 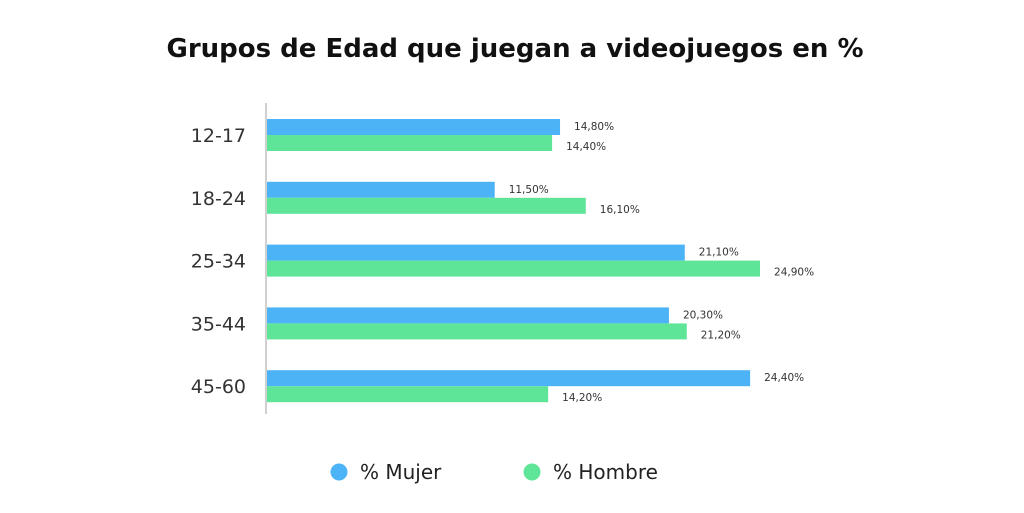 I want to click on category-label: 18-24, so click(x=218, y=199).